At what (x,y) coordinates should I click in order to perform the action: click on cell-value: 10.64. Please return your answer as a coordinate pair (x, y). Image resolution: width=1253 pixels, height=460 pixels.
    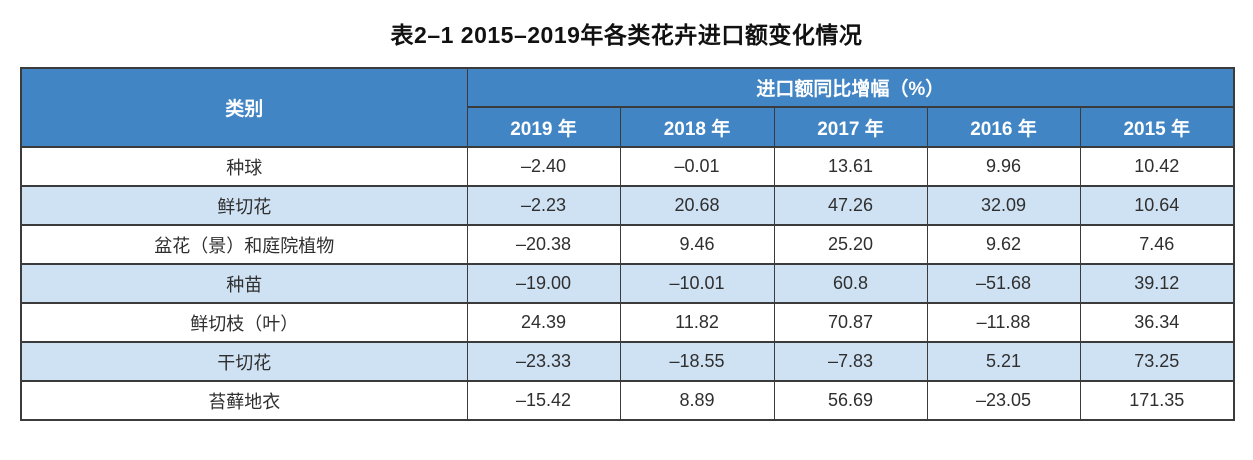
    Looking at the image, I should click on (1157, 205).